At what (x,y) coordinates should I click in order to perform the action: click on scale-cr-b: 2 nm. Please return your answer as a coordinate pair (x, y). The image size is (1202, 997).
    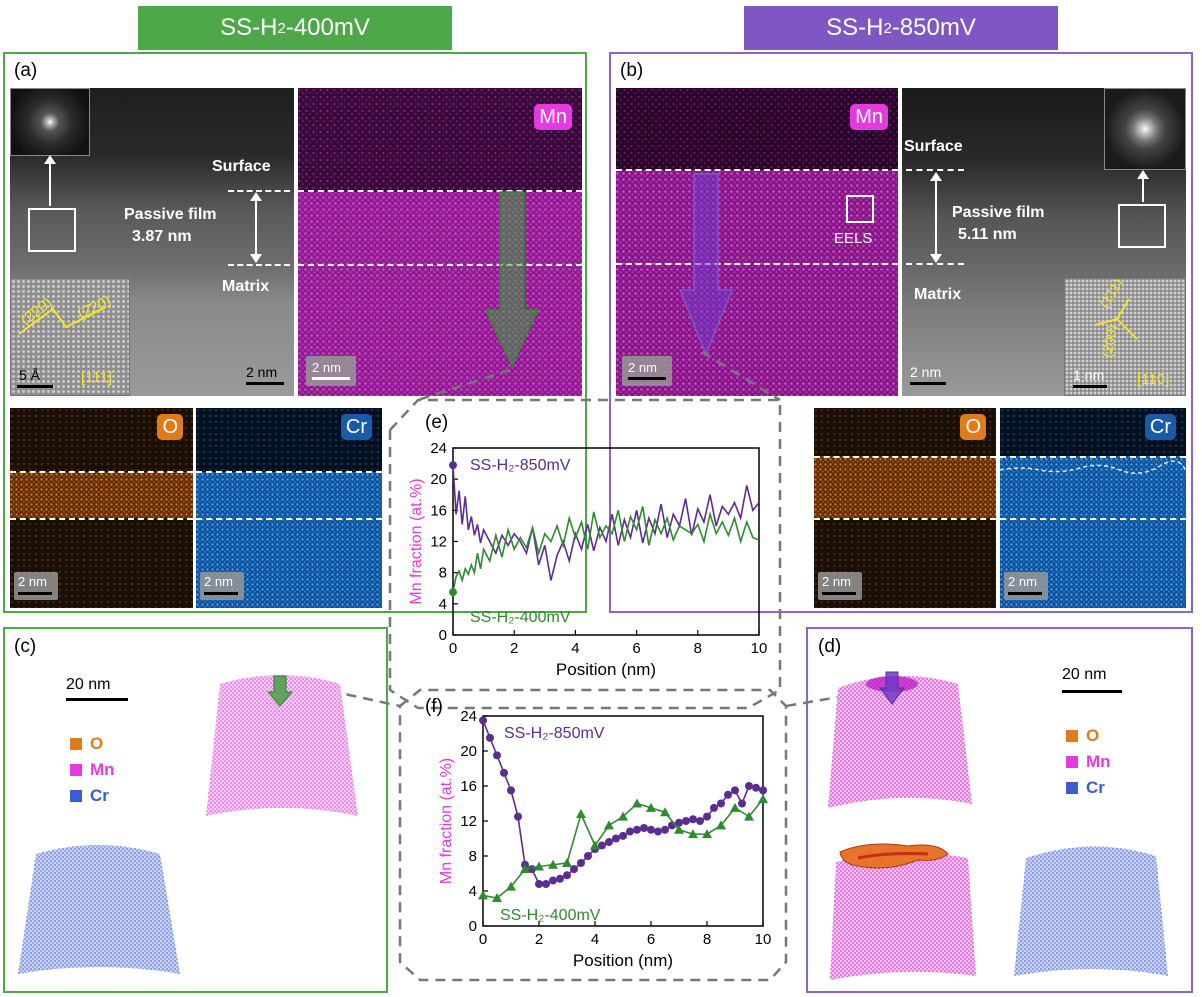
    Looking at the image, I should click on (1022, 581).